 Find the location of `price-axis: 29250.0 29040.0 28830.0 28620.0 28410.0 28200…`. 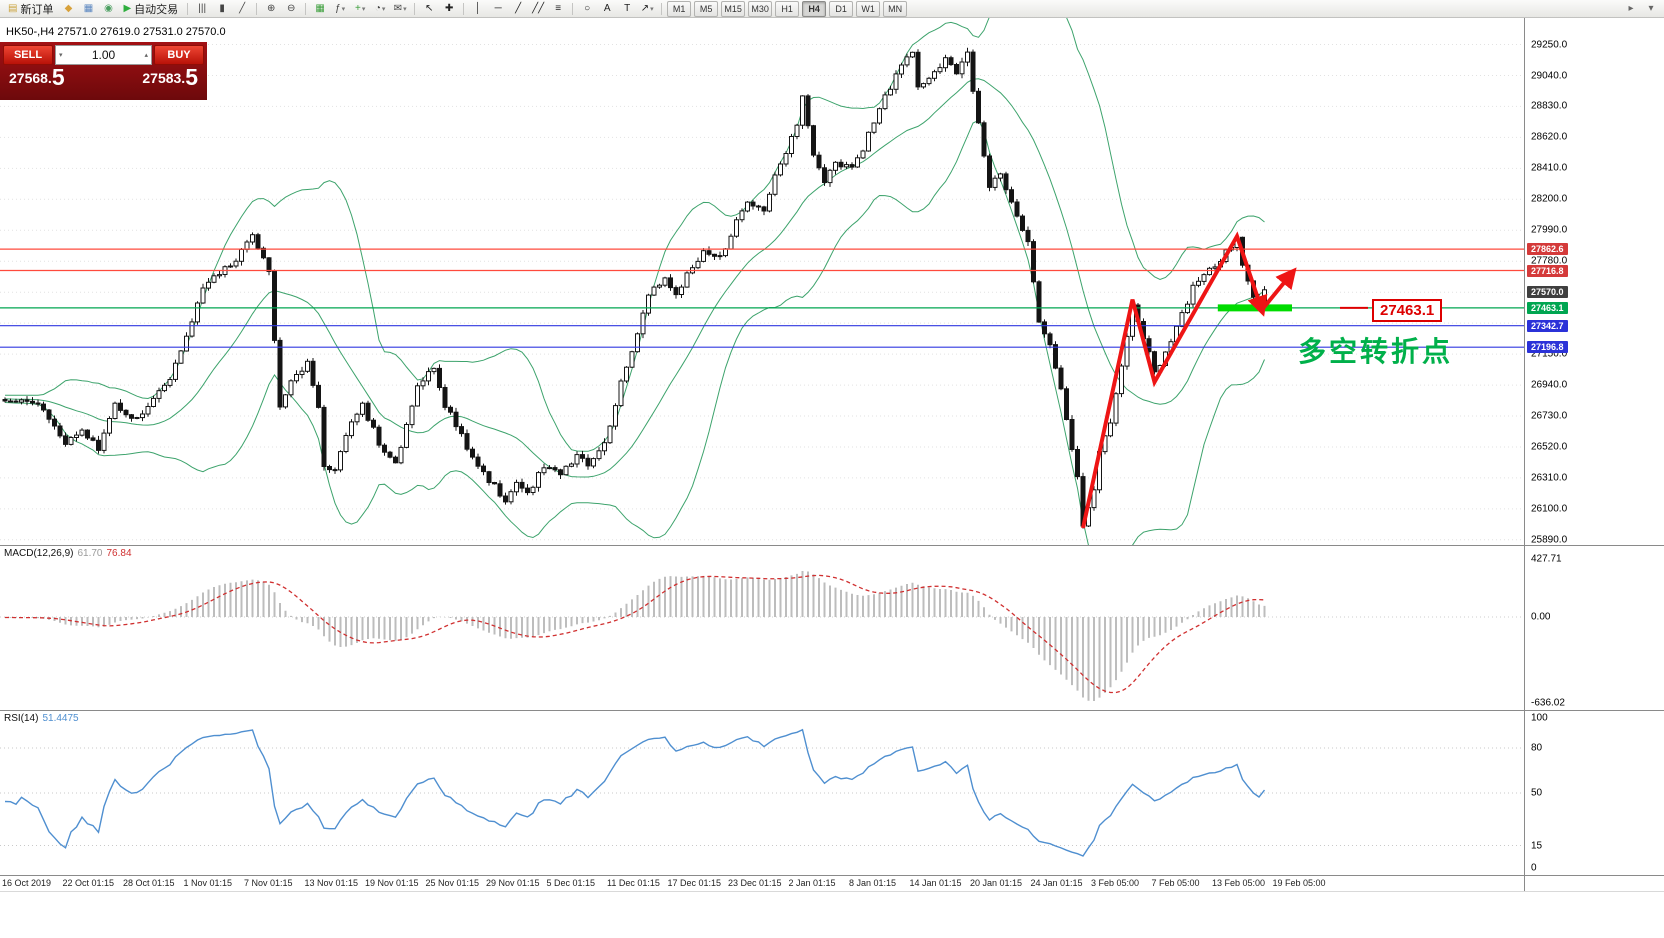

price-axis: 29250.0 29040.0 28830.0 28620.0 28410.0 28200… is located at coordinates (1594, 454).